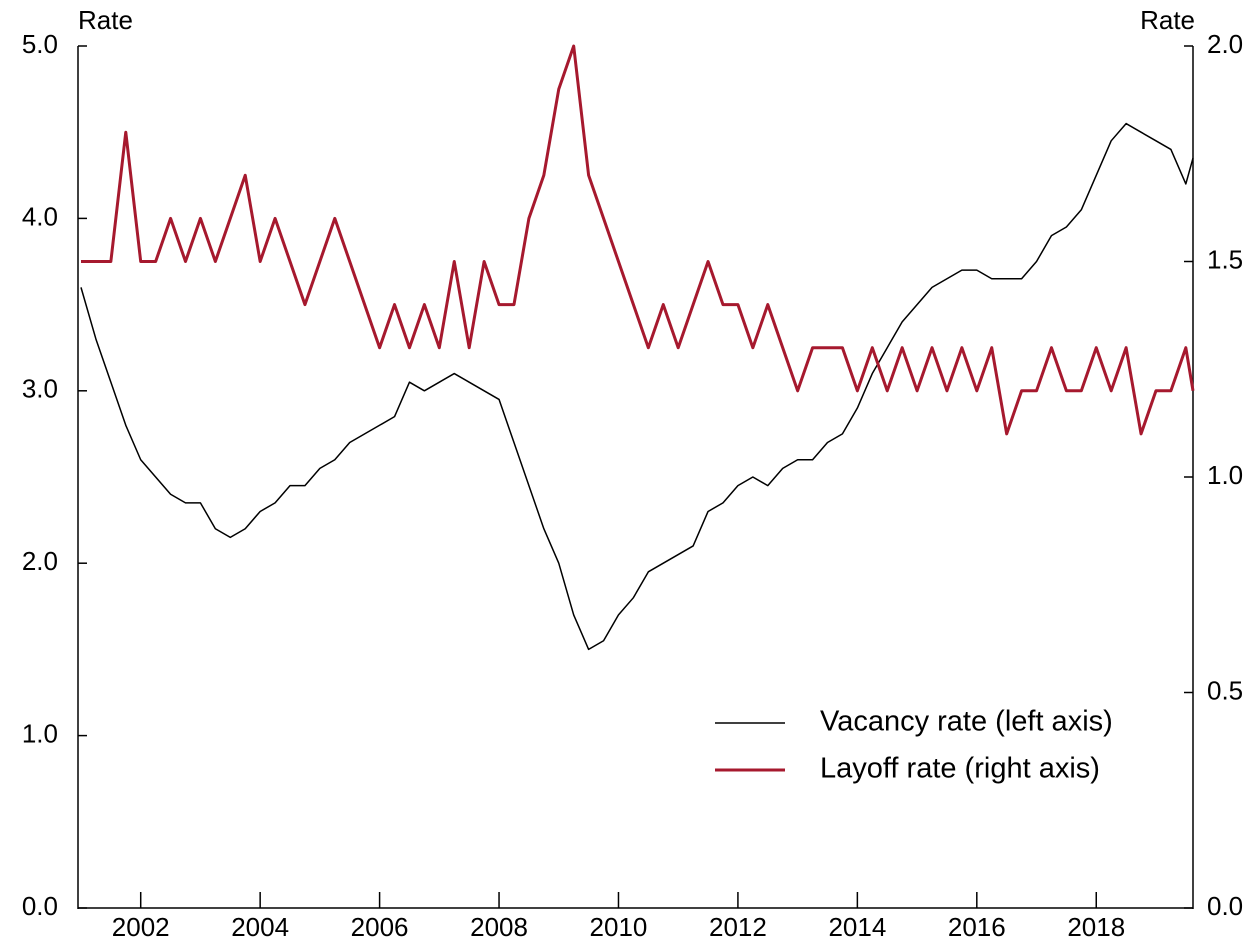 Image resolution: width=1256 pixels, height=946 pixels. Describe the element at coordinates (738, 927) in the screenshot. I see `x-tick-label: 2012` at that location.